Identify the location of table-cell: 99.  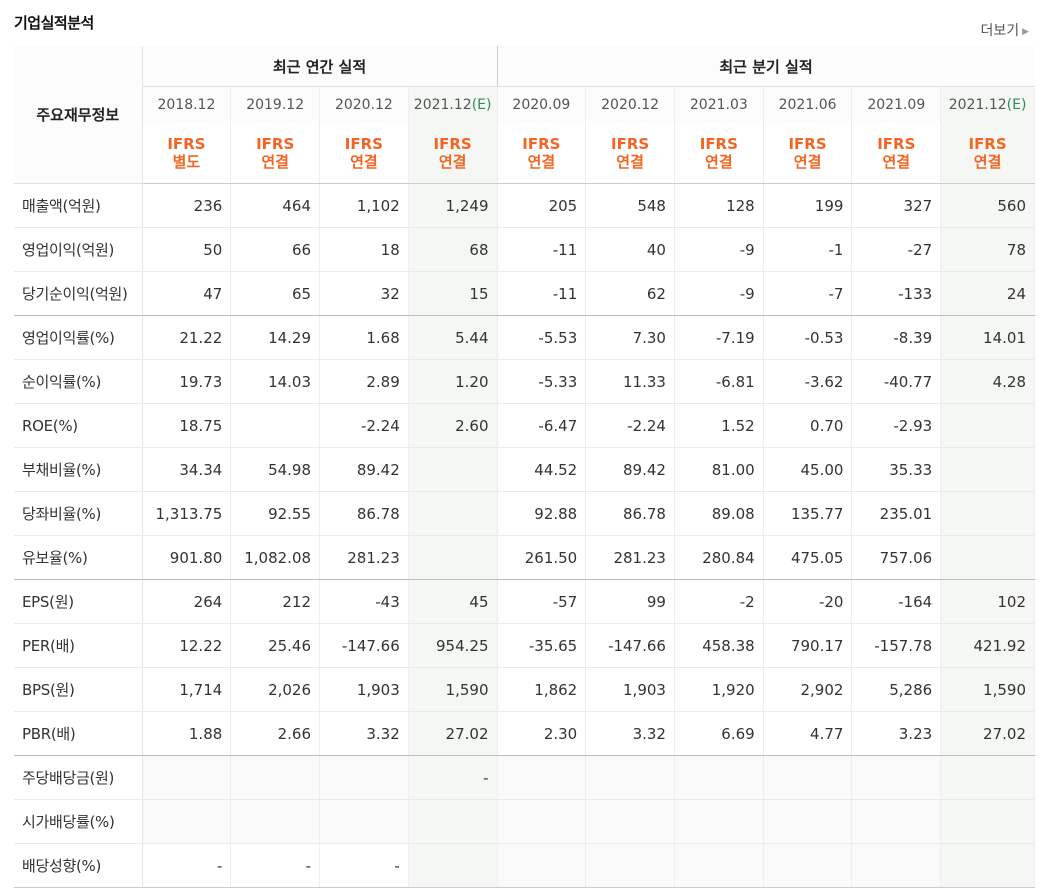
(630, 601).